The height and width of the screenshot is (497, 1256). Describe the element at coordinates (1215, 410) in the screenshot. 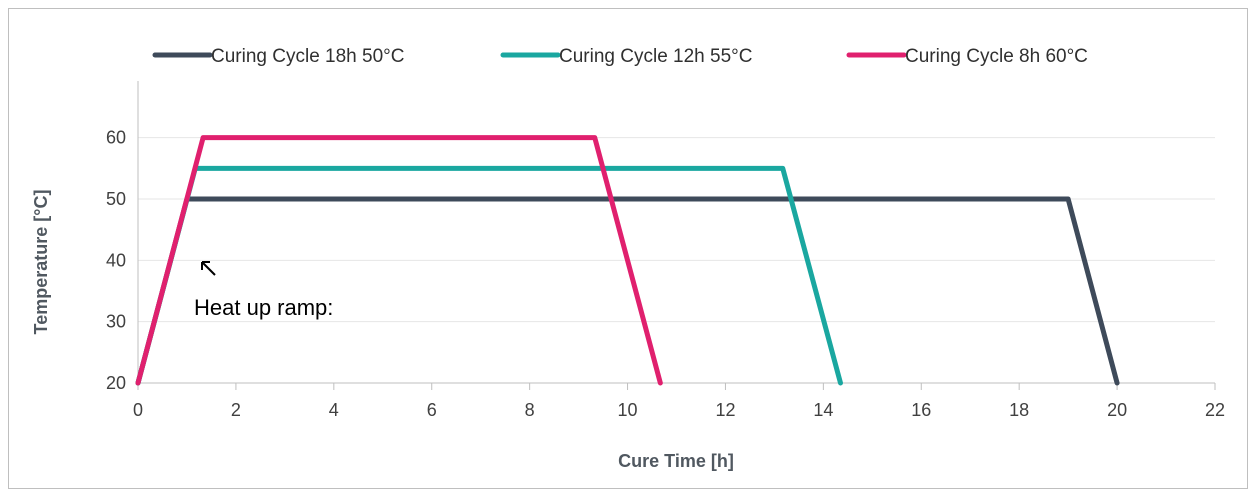

I see `x-tick-label: 22` at that location.